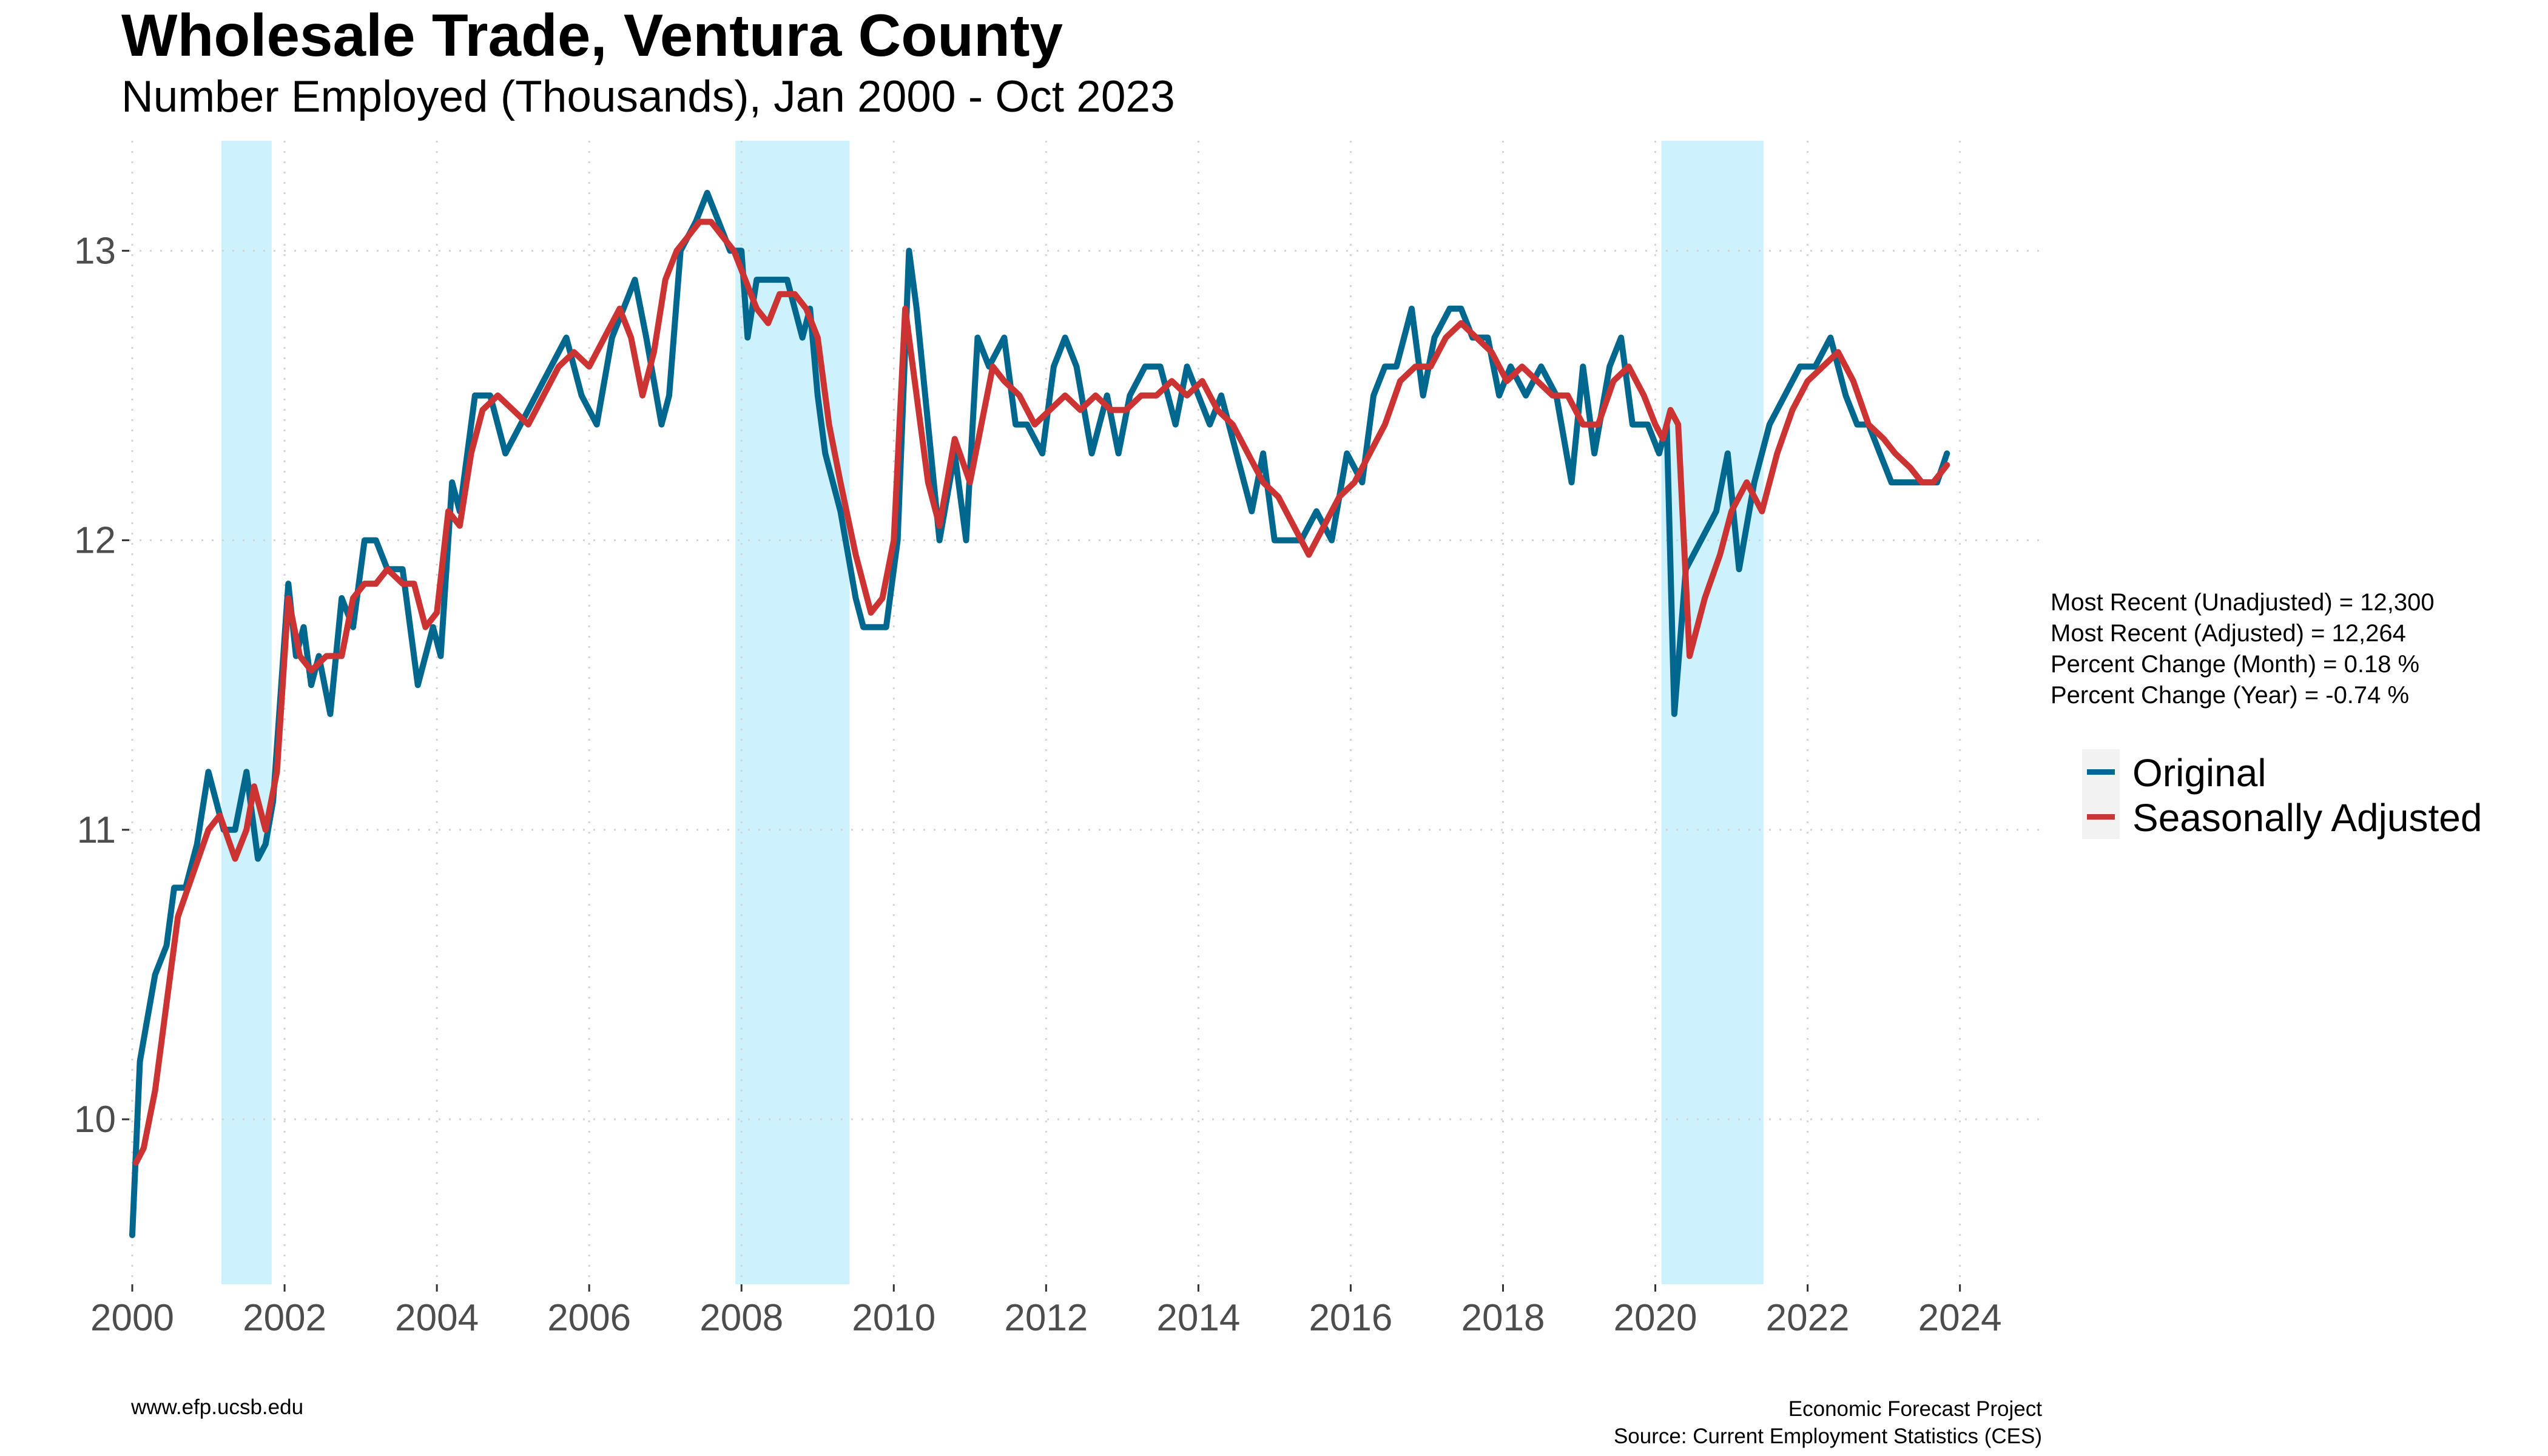  Describe the element at coordinates (1350, 1318) in the screenshot. I see `x-tick-label-2016: 2016` at that location.